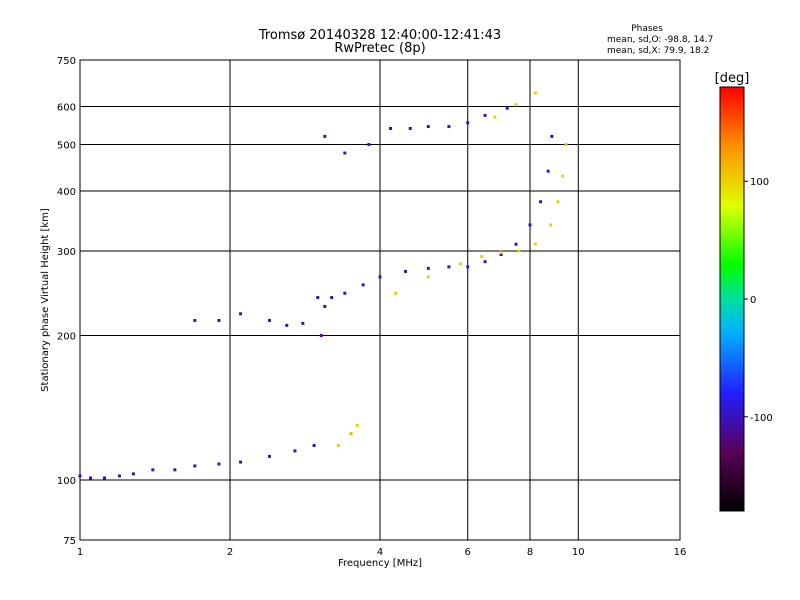 This screenshot has height=600, width=800. Describe the element at coordinates (758, 300) in the screenshot. I see `colorbar-ticks: 100 0 -100` at that location.